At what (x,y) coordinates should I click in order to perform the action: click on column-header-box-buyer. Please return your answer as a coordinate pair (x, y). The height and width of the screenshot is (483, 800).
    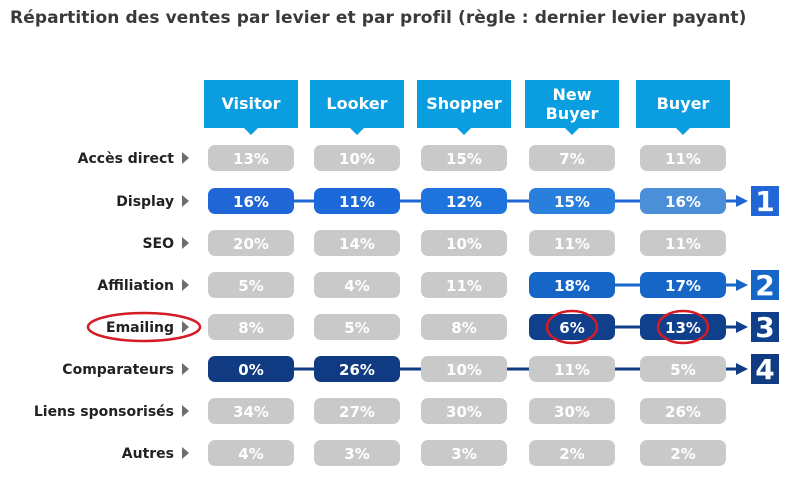
    Looking at the image, I should click on (683, 104).